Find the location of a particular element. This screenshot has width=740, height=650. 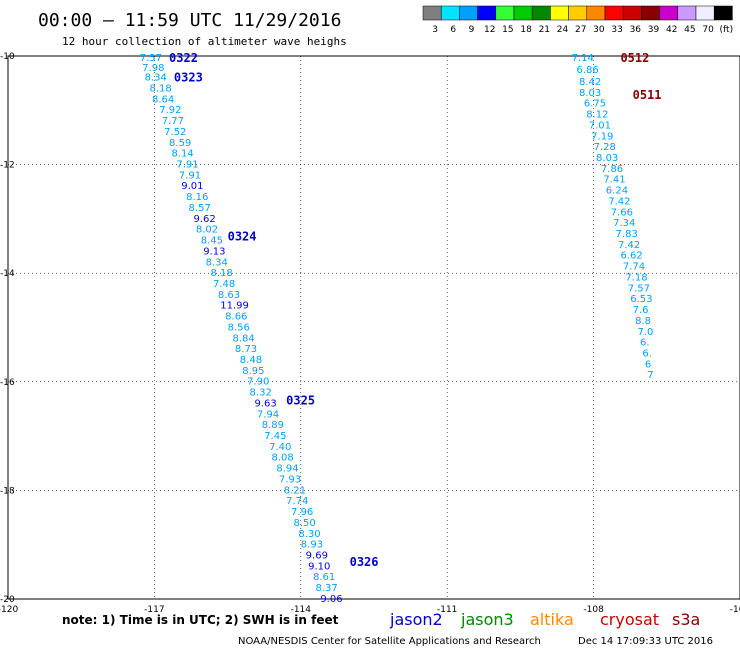

wave-height-value: 8.94 is located at coordinates (287, 469).